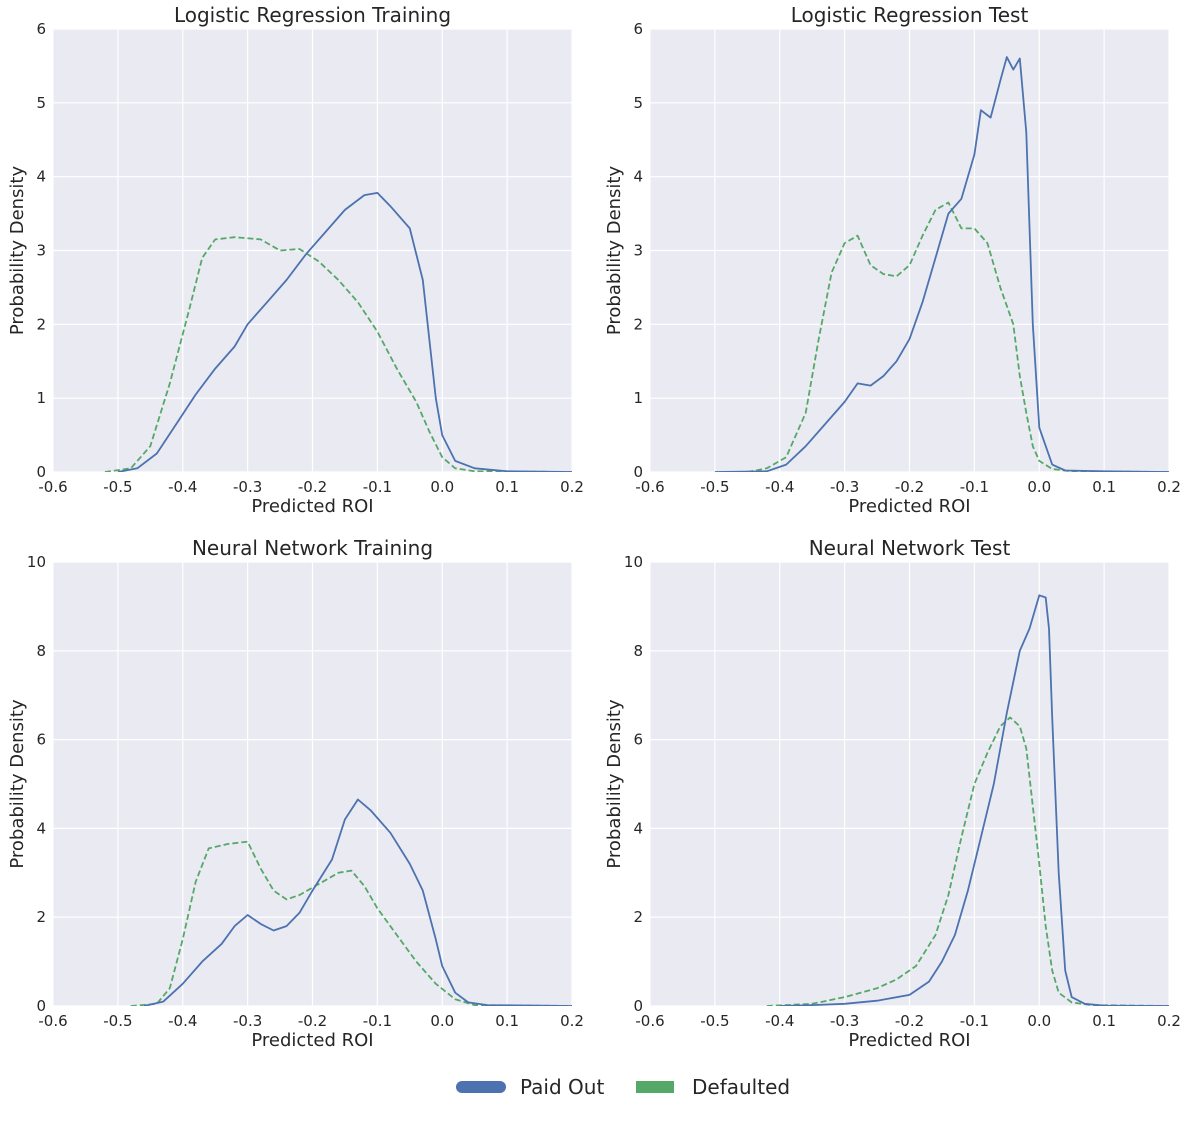 Image resolution: width=1186 pixels, height=1139 pixels. Describe the element at coordinates (741, 1087) in the screenshot. I see `legend-label-defaulted: Defaulted` at that location.